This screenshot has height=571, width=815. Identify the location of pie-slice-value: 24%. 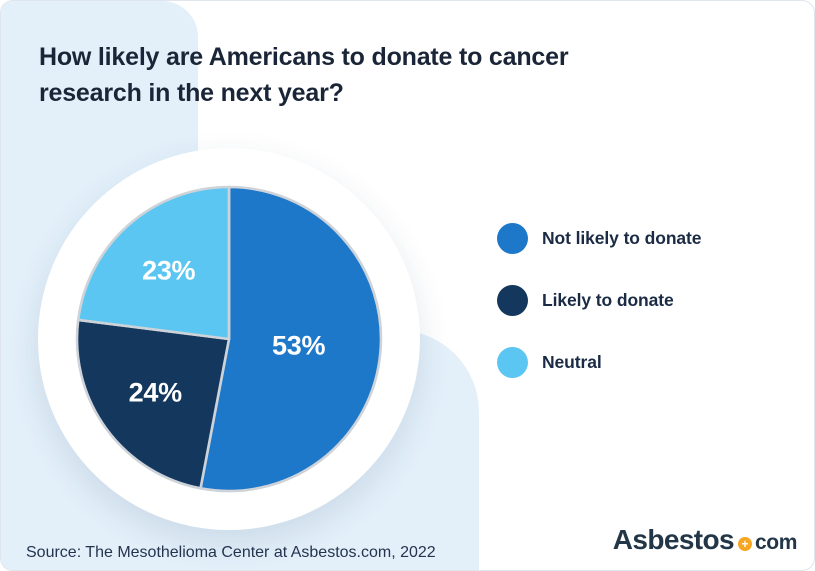
(155, 392).